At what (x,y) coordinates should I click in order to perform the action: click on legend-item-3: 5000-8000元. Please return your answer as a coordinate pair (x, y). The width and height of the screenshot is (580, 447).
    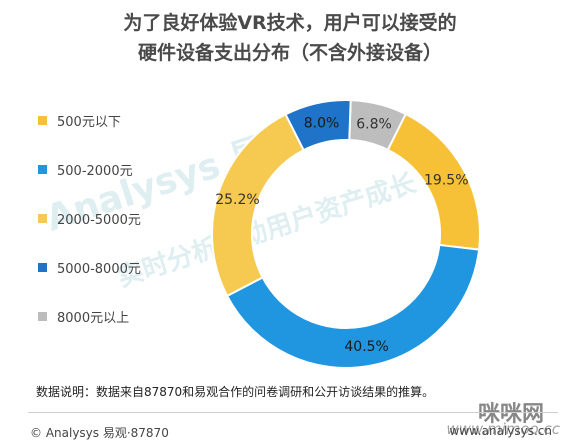
    Looking at the image, I should click on (118, 267).